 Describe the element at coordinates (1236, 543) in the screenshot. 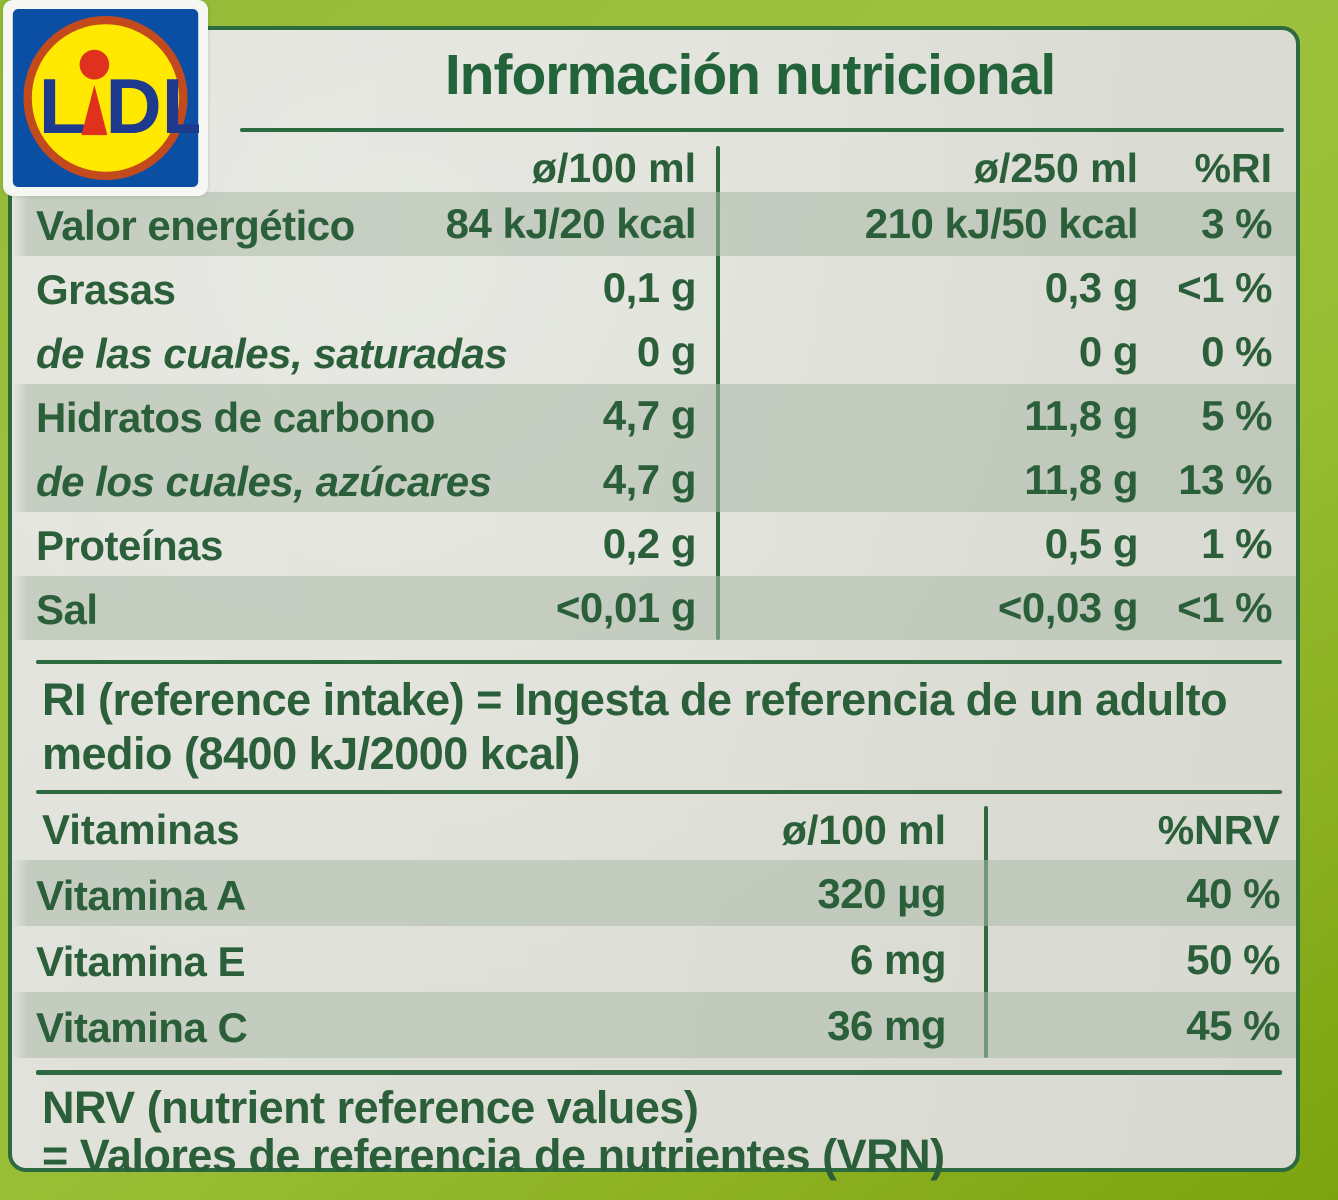

I see `ri-percent: 1 %` at that location.